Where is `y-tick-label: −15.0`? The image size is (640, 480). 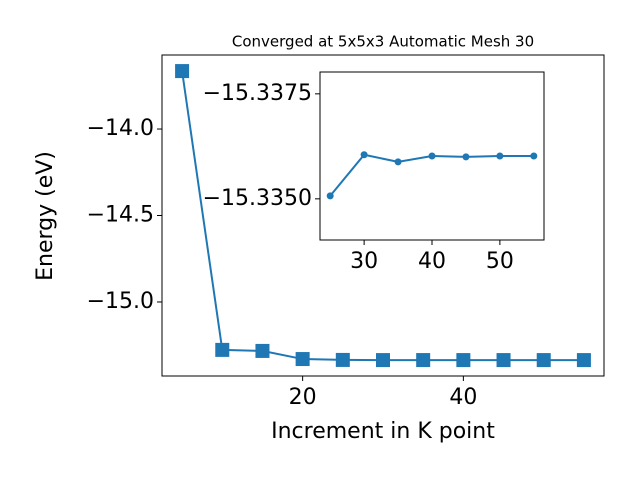
y-tick-label: −15.0 is located at coordinates (120, 301).